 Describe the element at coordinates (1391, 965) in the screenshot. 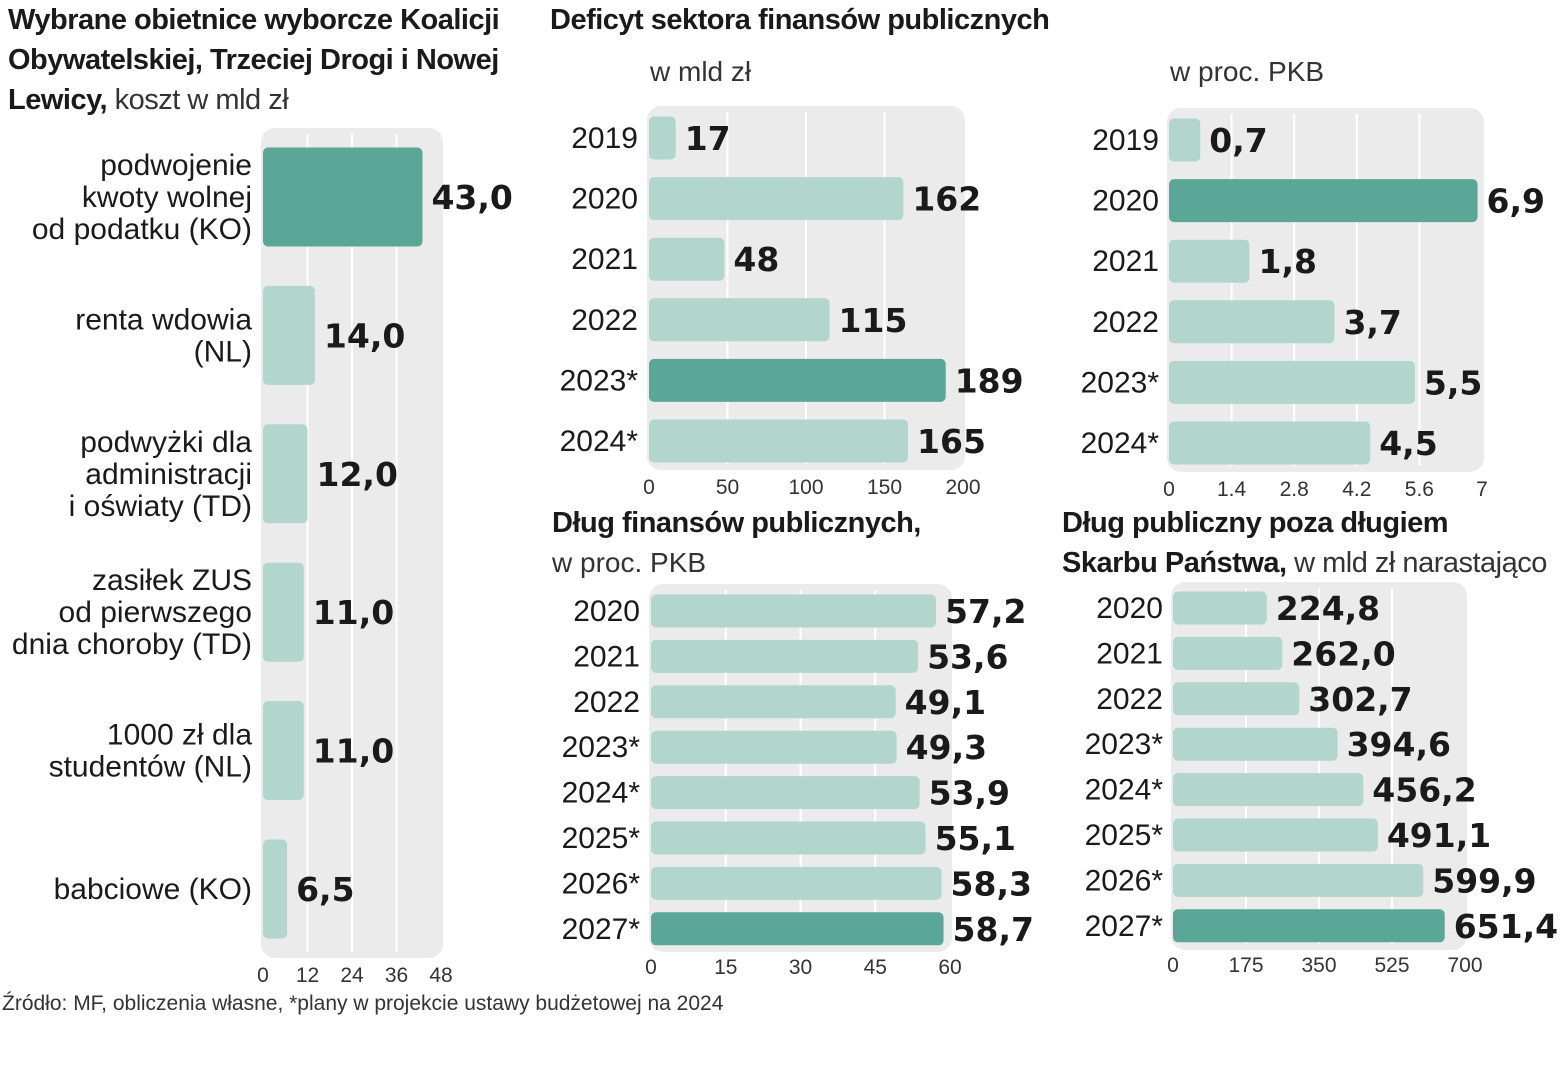

I see `debt_outside-tick-label: 525` at that location.